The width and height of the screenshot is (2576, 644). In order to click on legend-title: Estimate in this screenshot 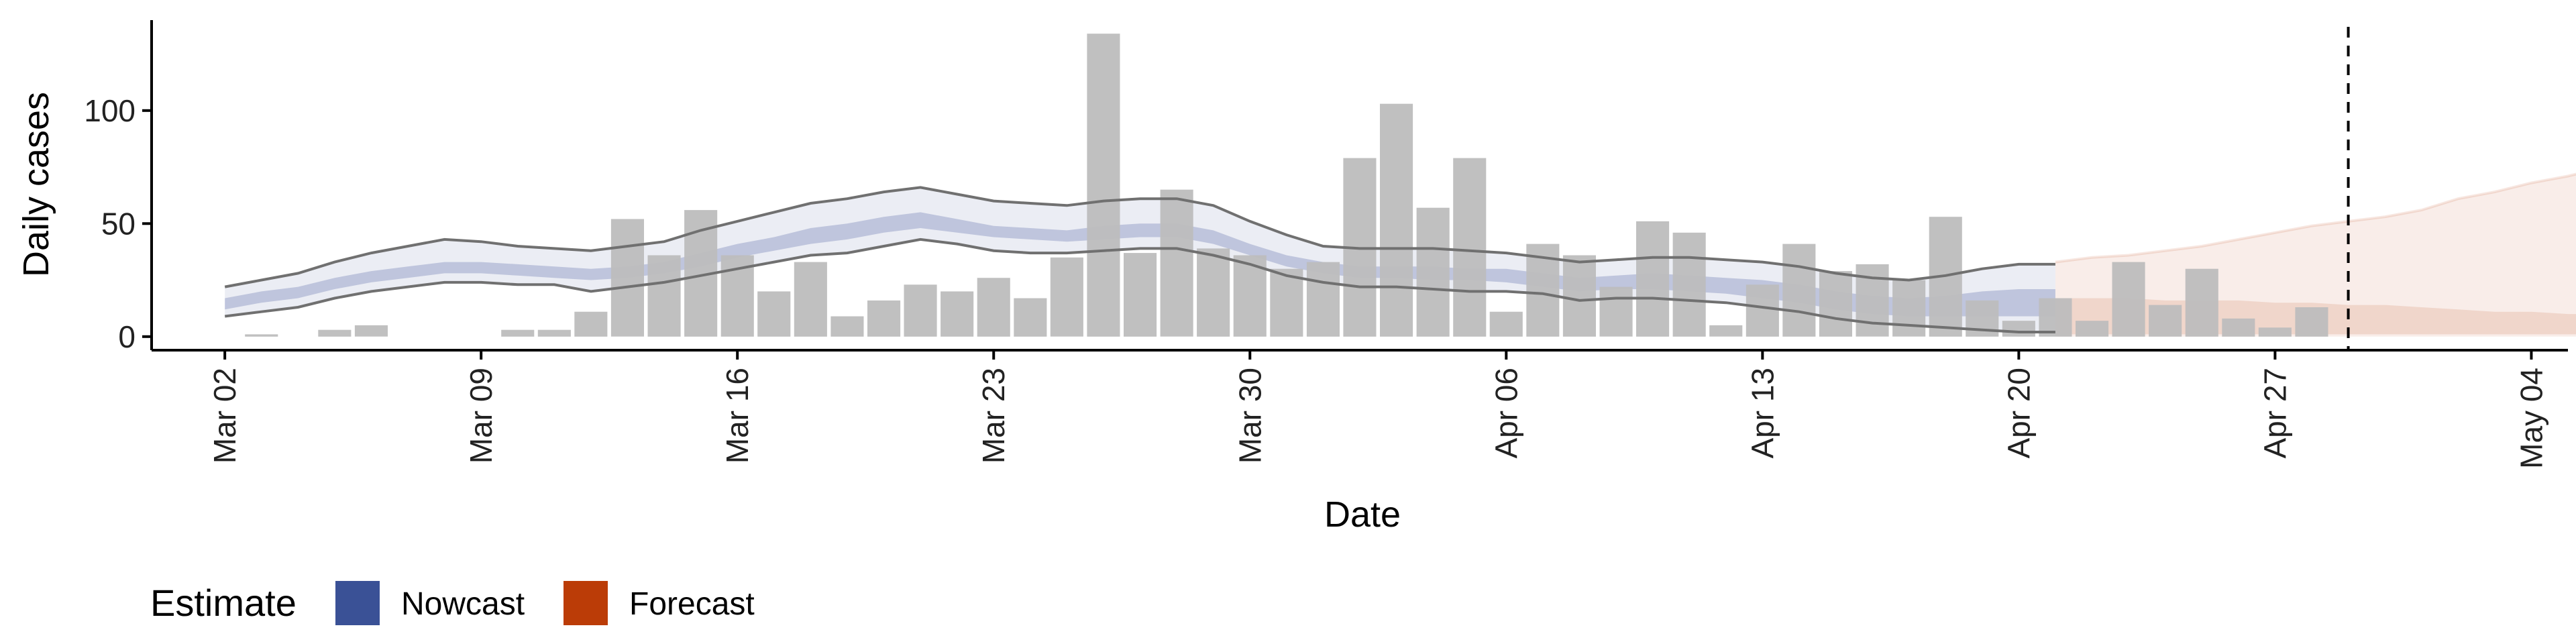, I will do `click(223, 603)`.